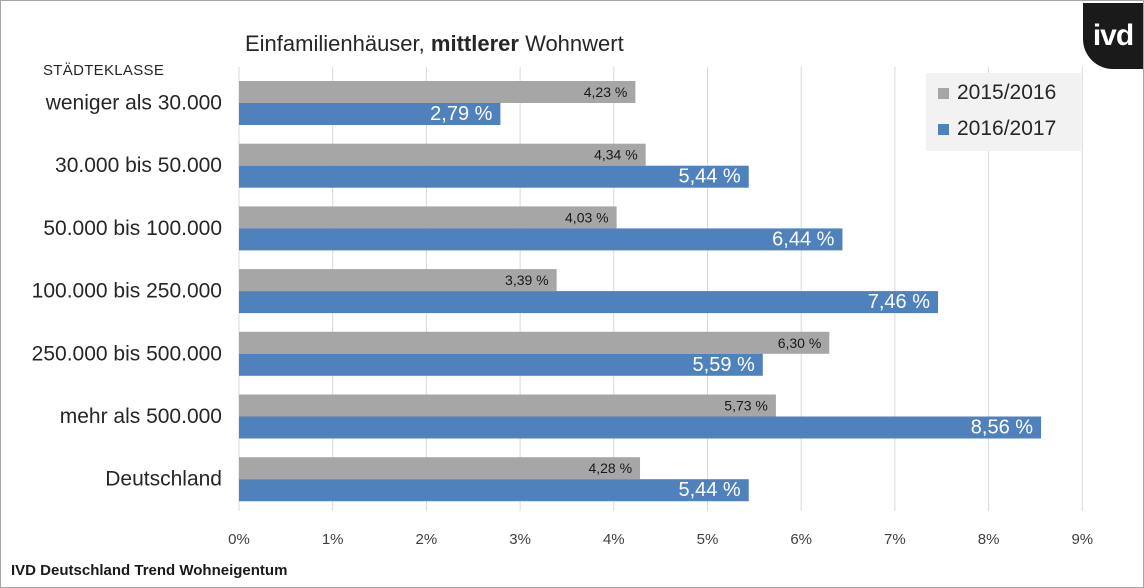 The height and width of the screenshot is (588, 1144). Describe the element at coordinates (127, 353) in the screenshot. I see `category-label: 250.000 bis 500.000` at that location.